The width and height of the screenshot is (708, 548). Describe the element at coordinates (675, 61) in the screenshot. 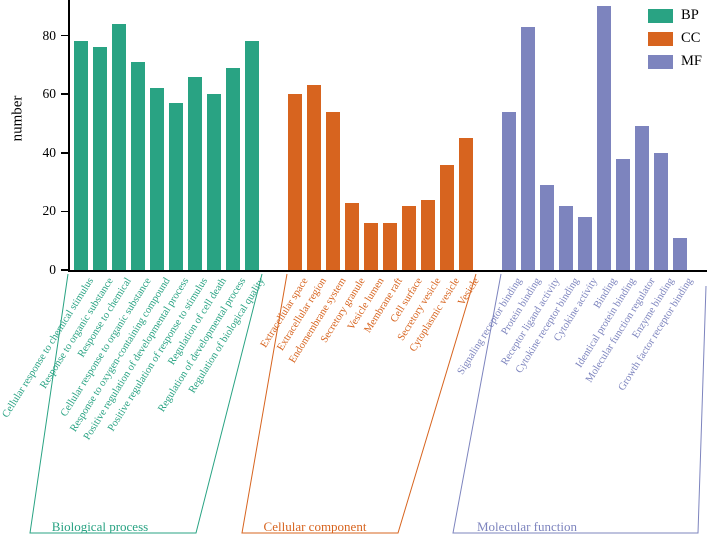

I see `legend-item: MF` at that location.